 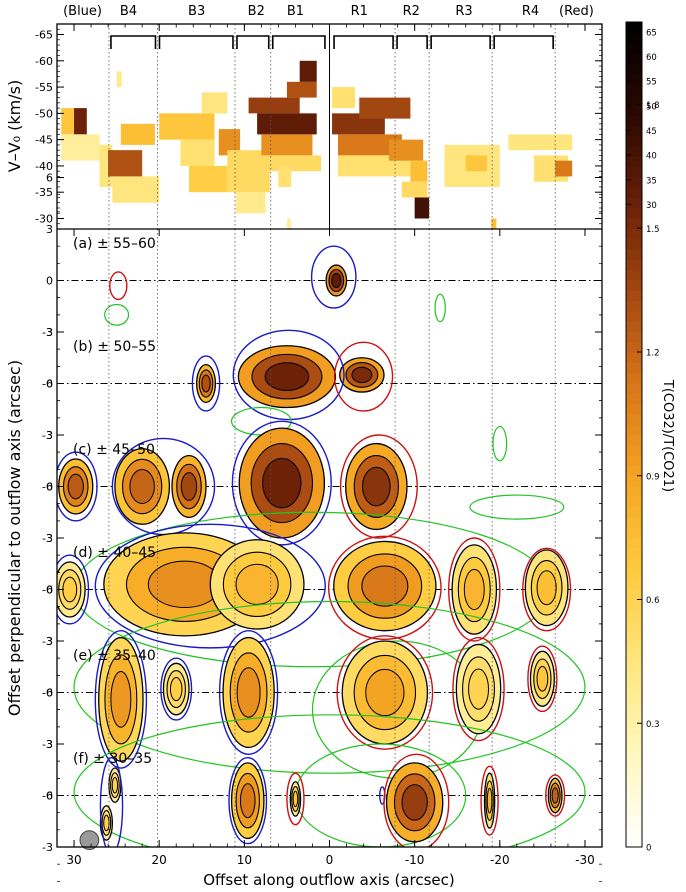 What do you see at coordinates (44, 166) in the screenshot?
I see `y-tick-label: -40` at bounding box center [44, 166].